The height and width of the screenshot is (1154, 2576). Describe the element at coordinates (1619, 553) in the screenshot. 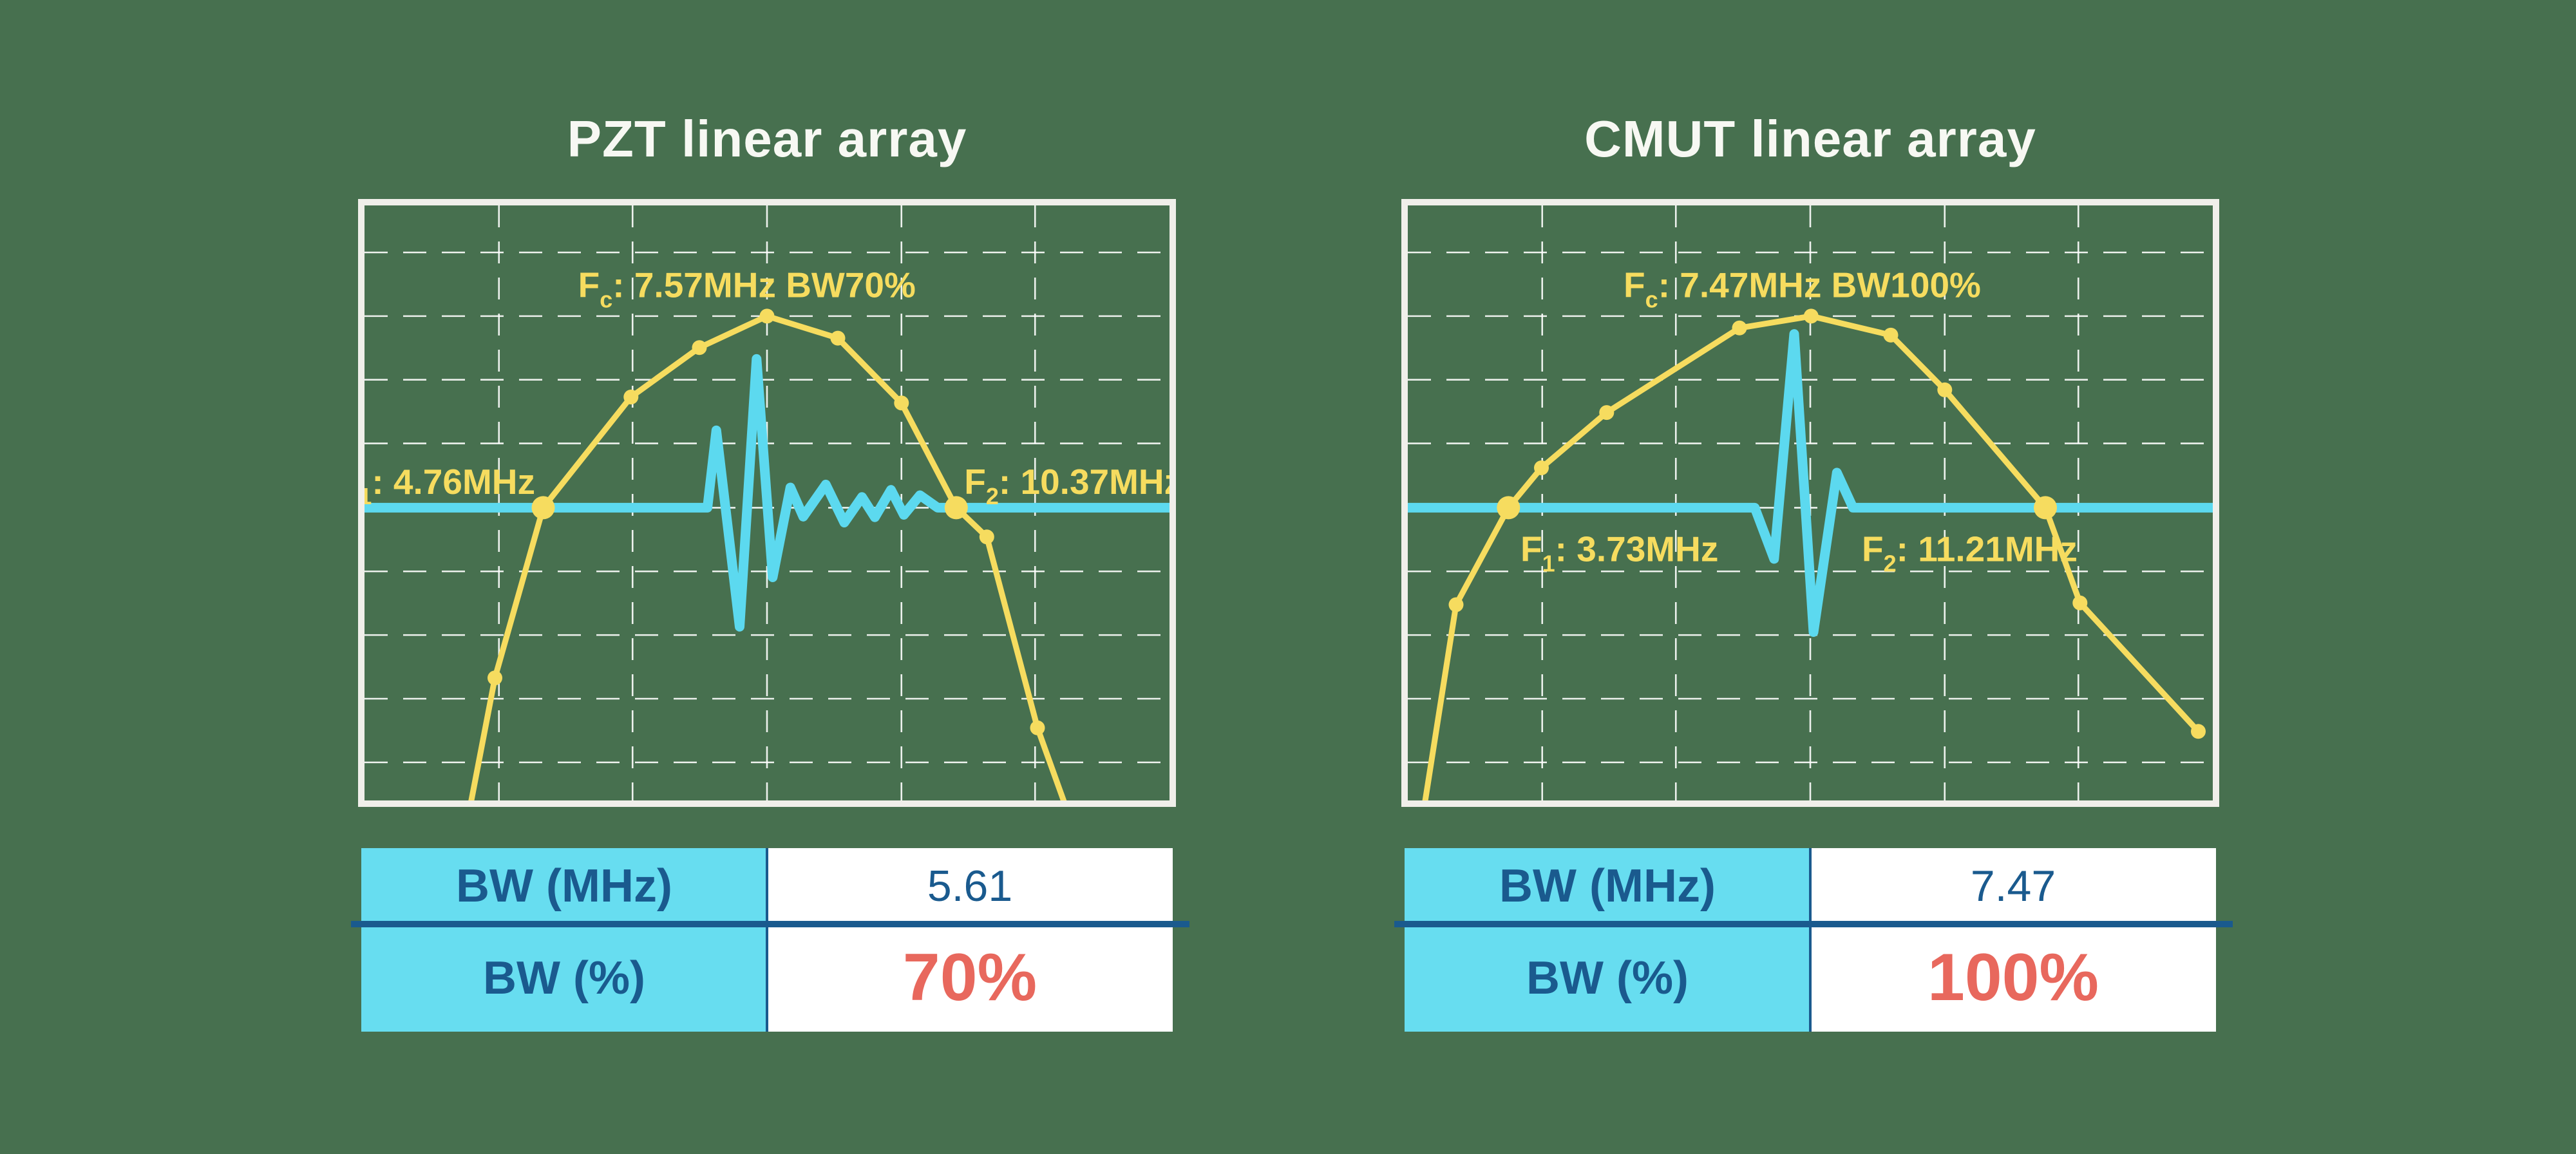

I see `frequency-label: F1: 3.73MHz` at that location.